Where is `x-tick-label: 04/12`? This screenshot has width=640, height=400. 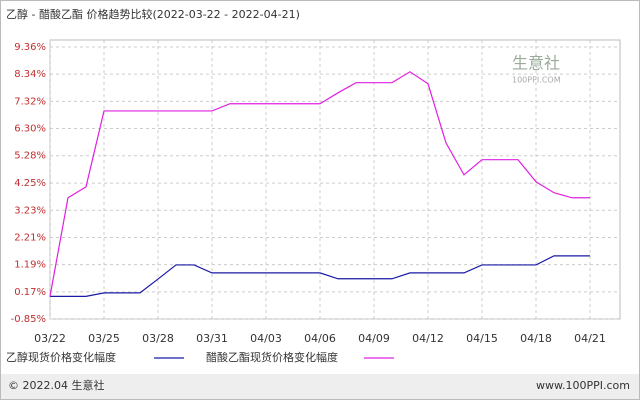
x-tick-label: 04/12 is located at coordinates (428, 338).